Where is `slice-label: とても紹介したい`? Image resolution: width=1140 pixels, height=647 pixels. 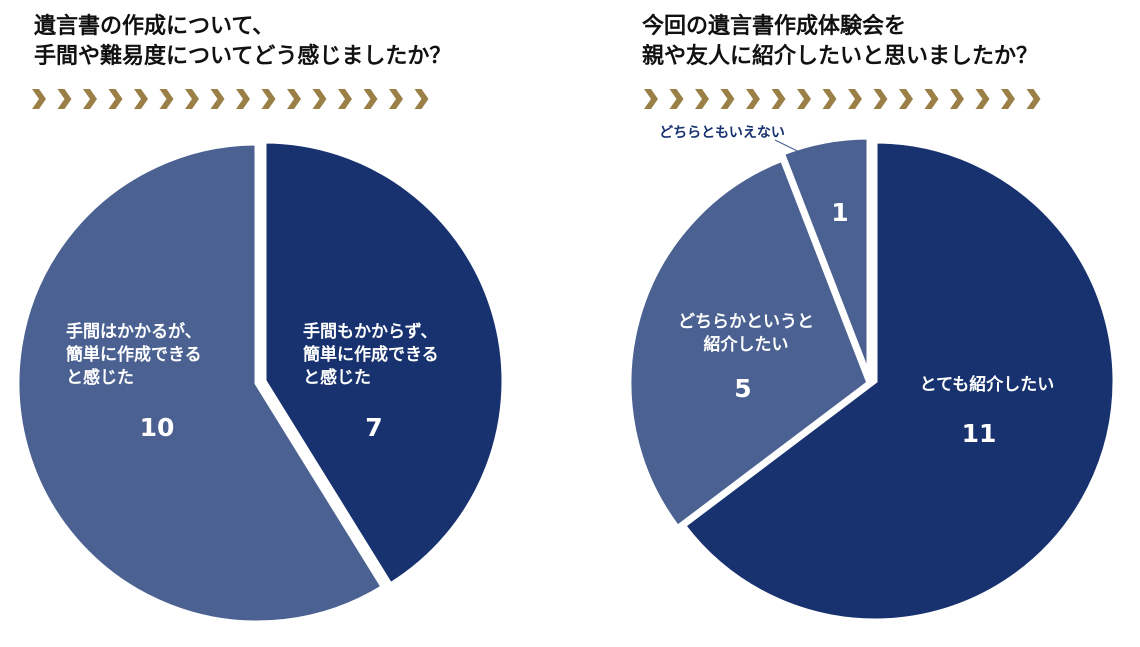
slice-label: とても紹介したい is located at coordinates (987, 384).